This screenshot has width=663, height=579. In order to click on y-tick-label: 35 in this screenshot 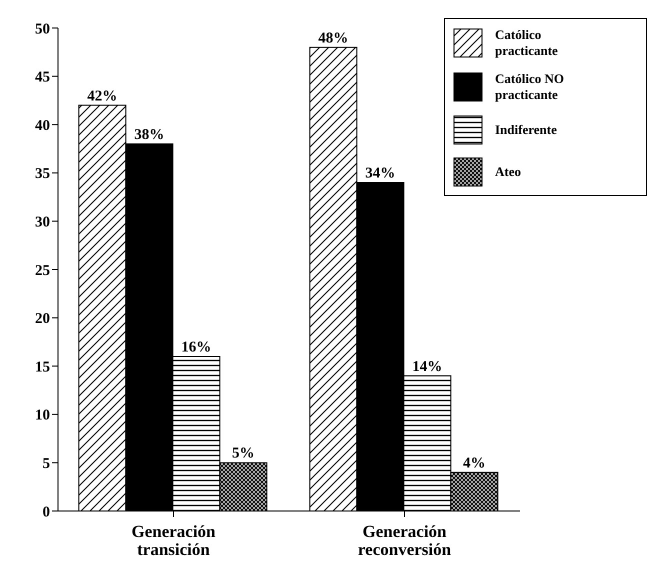, I will do `click(42, 174)`.